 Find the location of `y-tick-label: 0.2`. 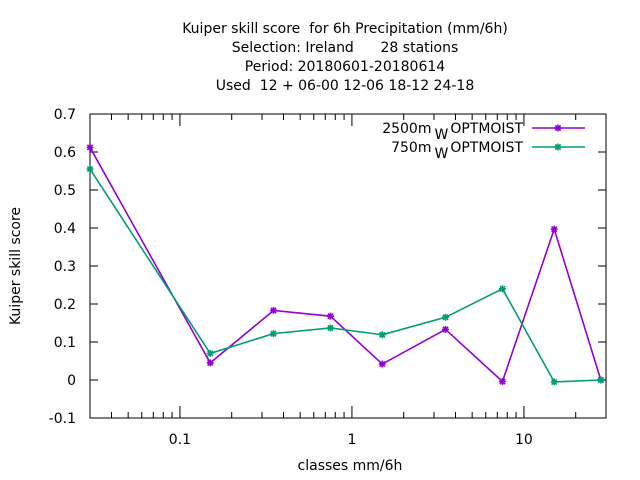

y-tick-label: 0.2 is located at coordinates (65, 305).